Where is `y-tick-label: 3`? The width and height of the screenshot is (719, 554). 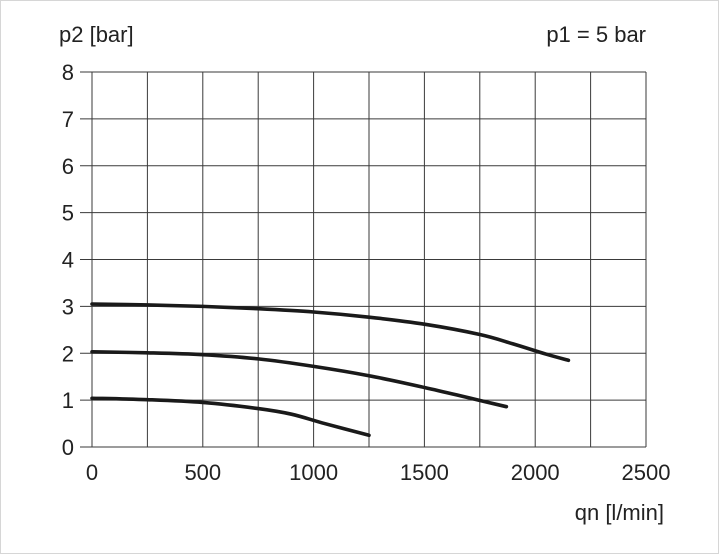
y-tick-label: 3 is located at coordinates (68, 306).